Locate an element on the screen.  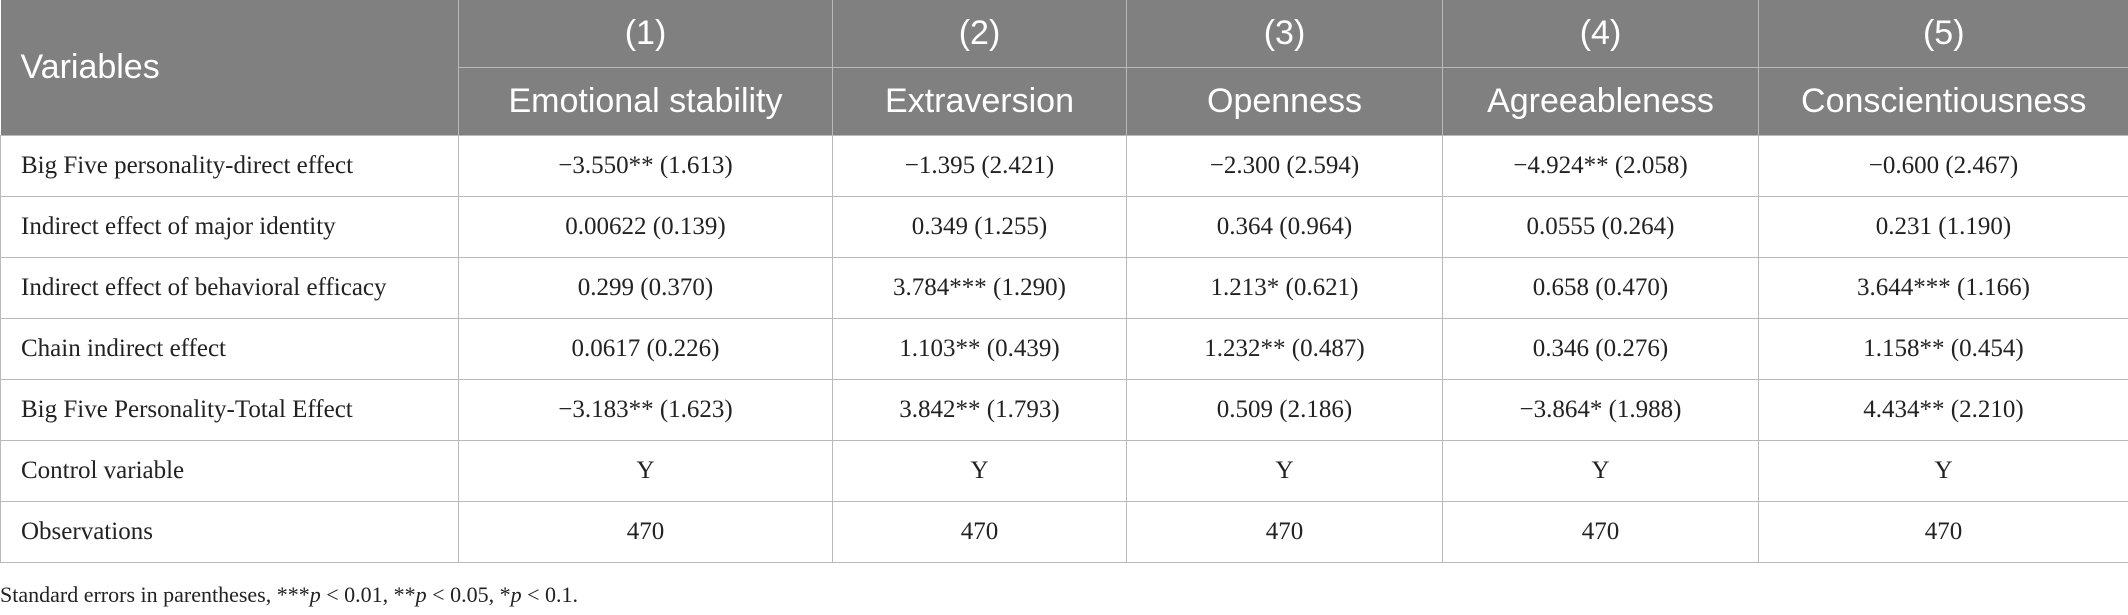
row-label: Indirect effect of behavioral efficacy is located at coordinates (229, 288).